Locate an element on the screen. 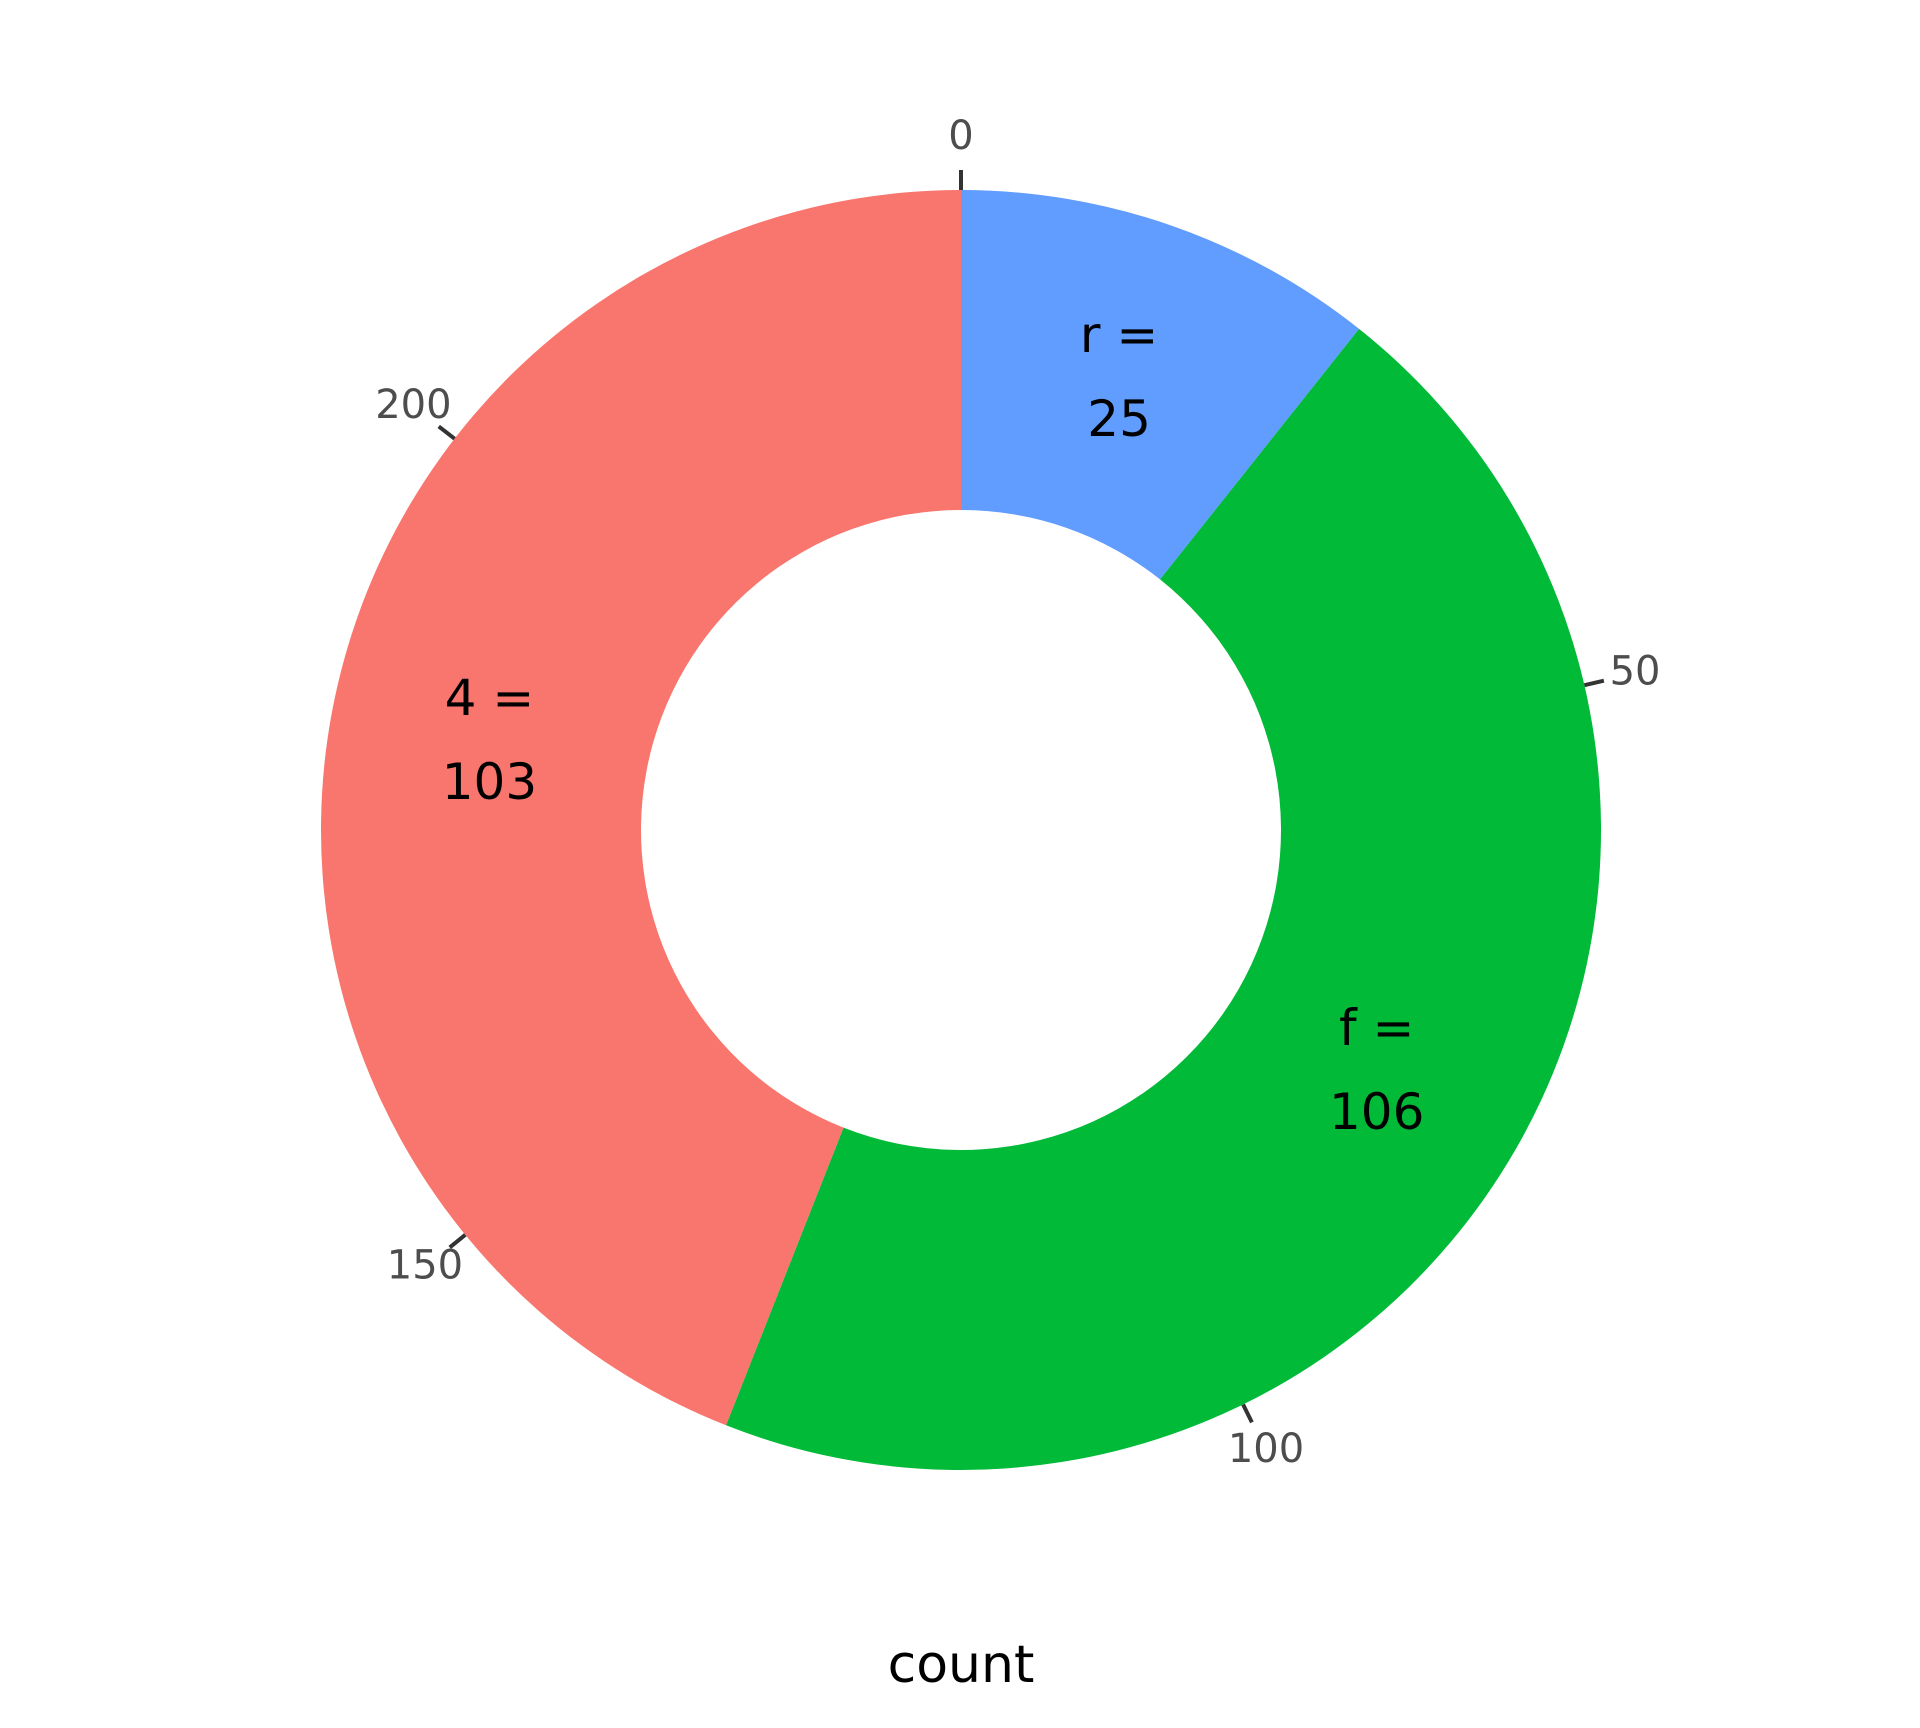  slice is located at coordinates (1160, 385).